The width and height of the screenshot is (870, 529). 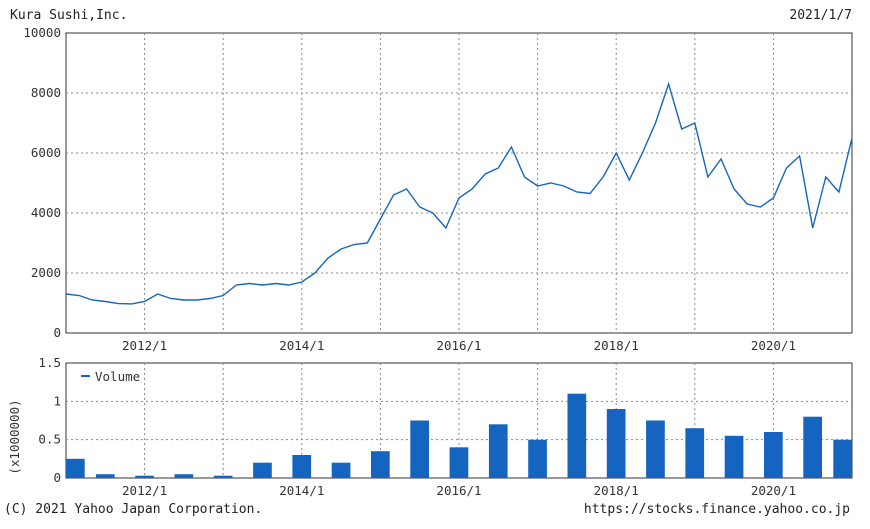 What do you see at coordinates (57, 400) in the screenshot?
I see `volume-y-tick-label: 1` at bounding box center [57, 400].